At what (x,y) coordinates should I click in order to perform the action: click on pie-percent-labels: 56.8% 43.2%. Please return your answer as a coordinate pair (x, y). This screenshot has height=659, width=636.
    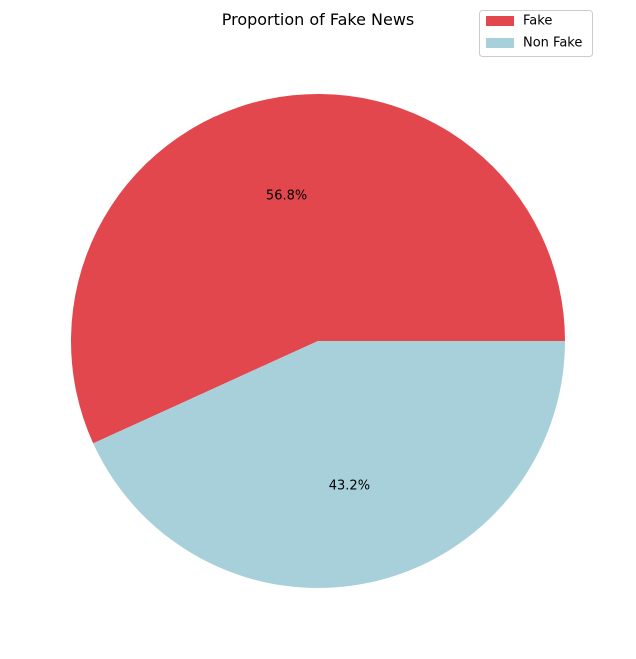
    Looking at the image, I should click on (318, 341).